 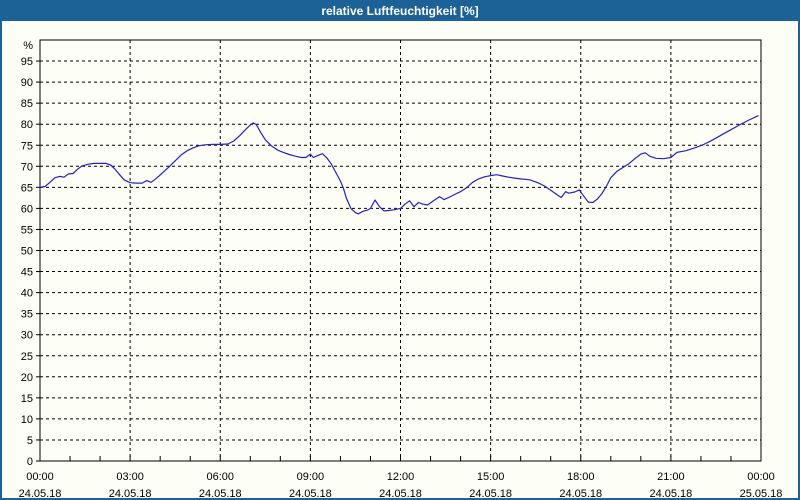 What do you see at coordinates (27, 188) in the screenshot?
I see `svg-text: 65` at bounding box center [27, 188].